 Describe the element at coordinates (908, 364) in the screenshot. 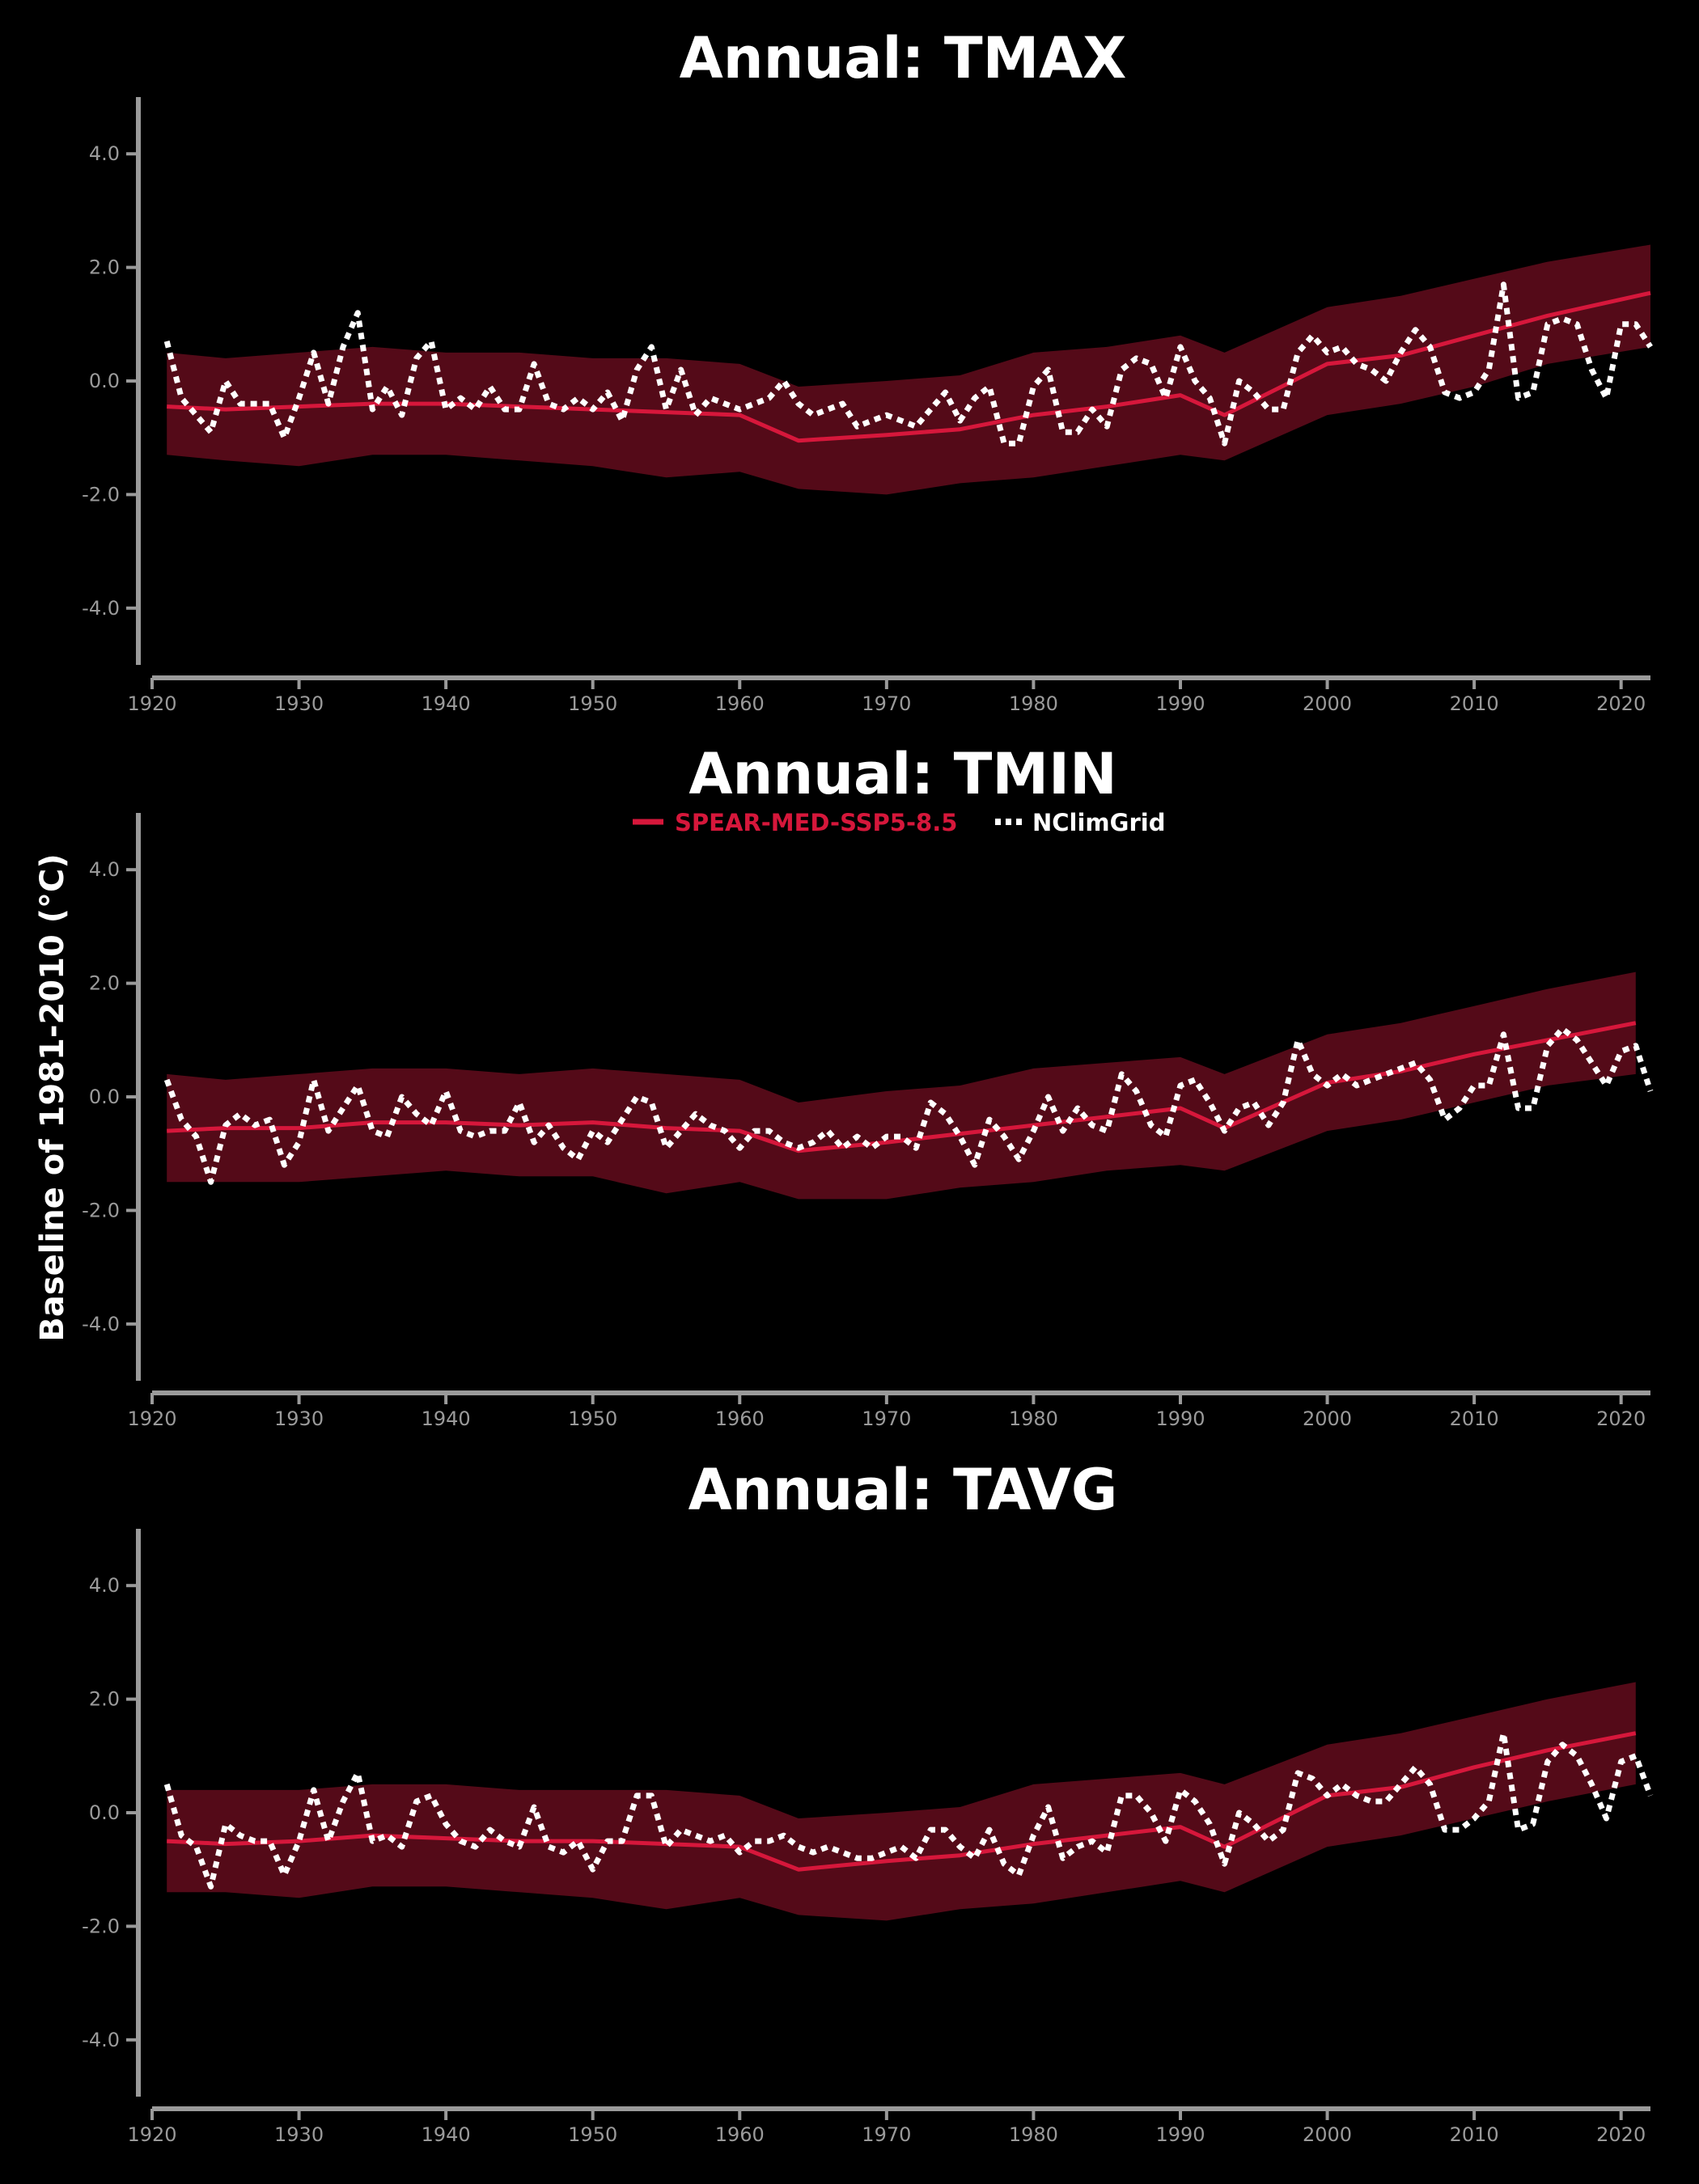

I see `obs-line-tmax` at that location.